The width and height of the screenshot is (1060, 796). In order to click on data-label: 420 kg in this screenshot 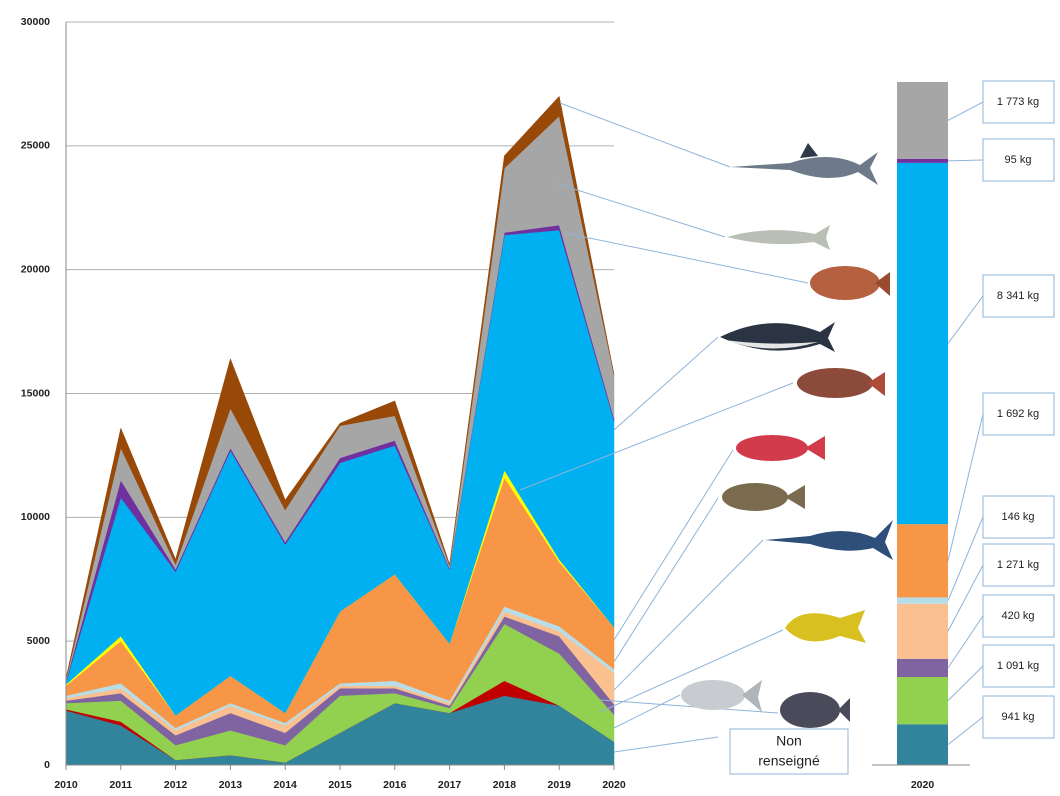, I will do `click(1017, 616)`.